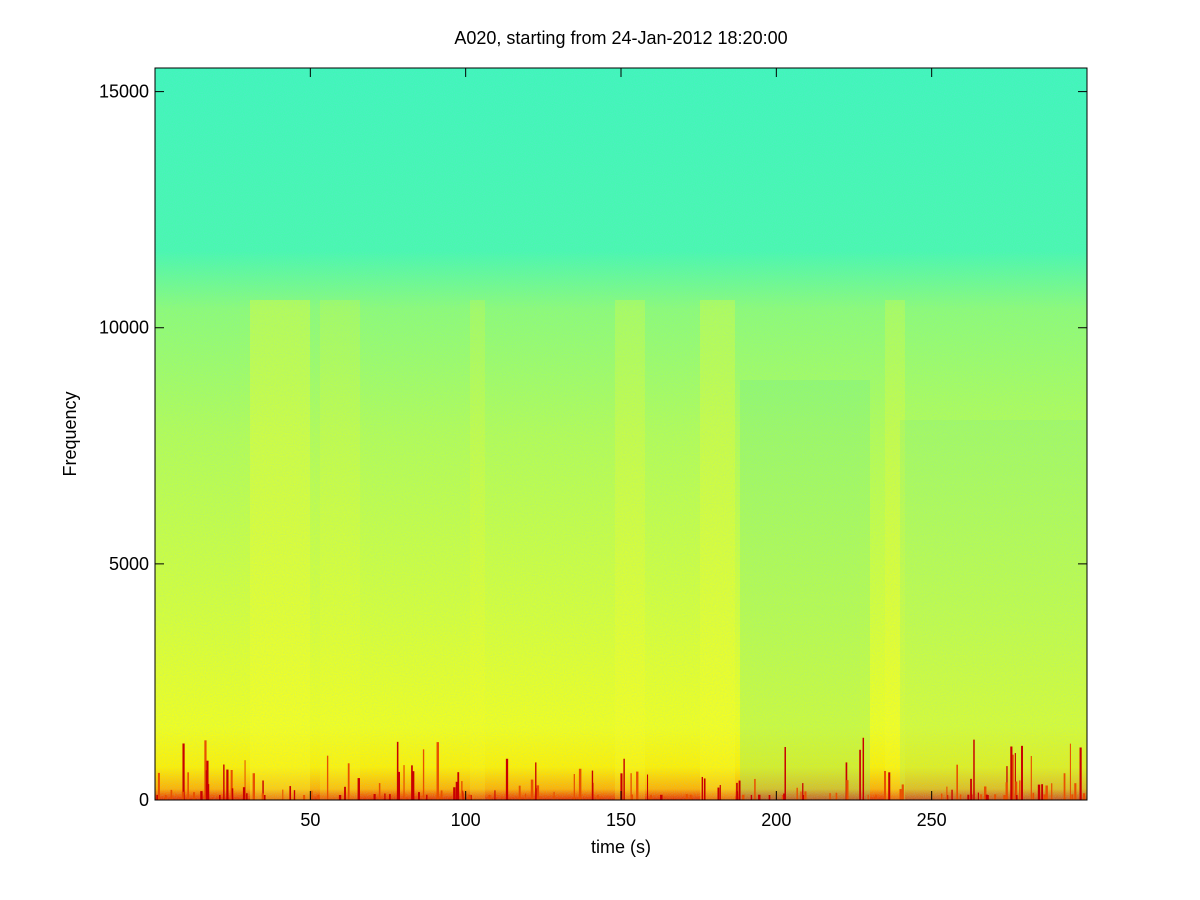  Describe the element at coordinates (466, 820) in the screenshot. I see `x-tick-label: 100` at that location.